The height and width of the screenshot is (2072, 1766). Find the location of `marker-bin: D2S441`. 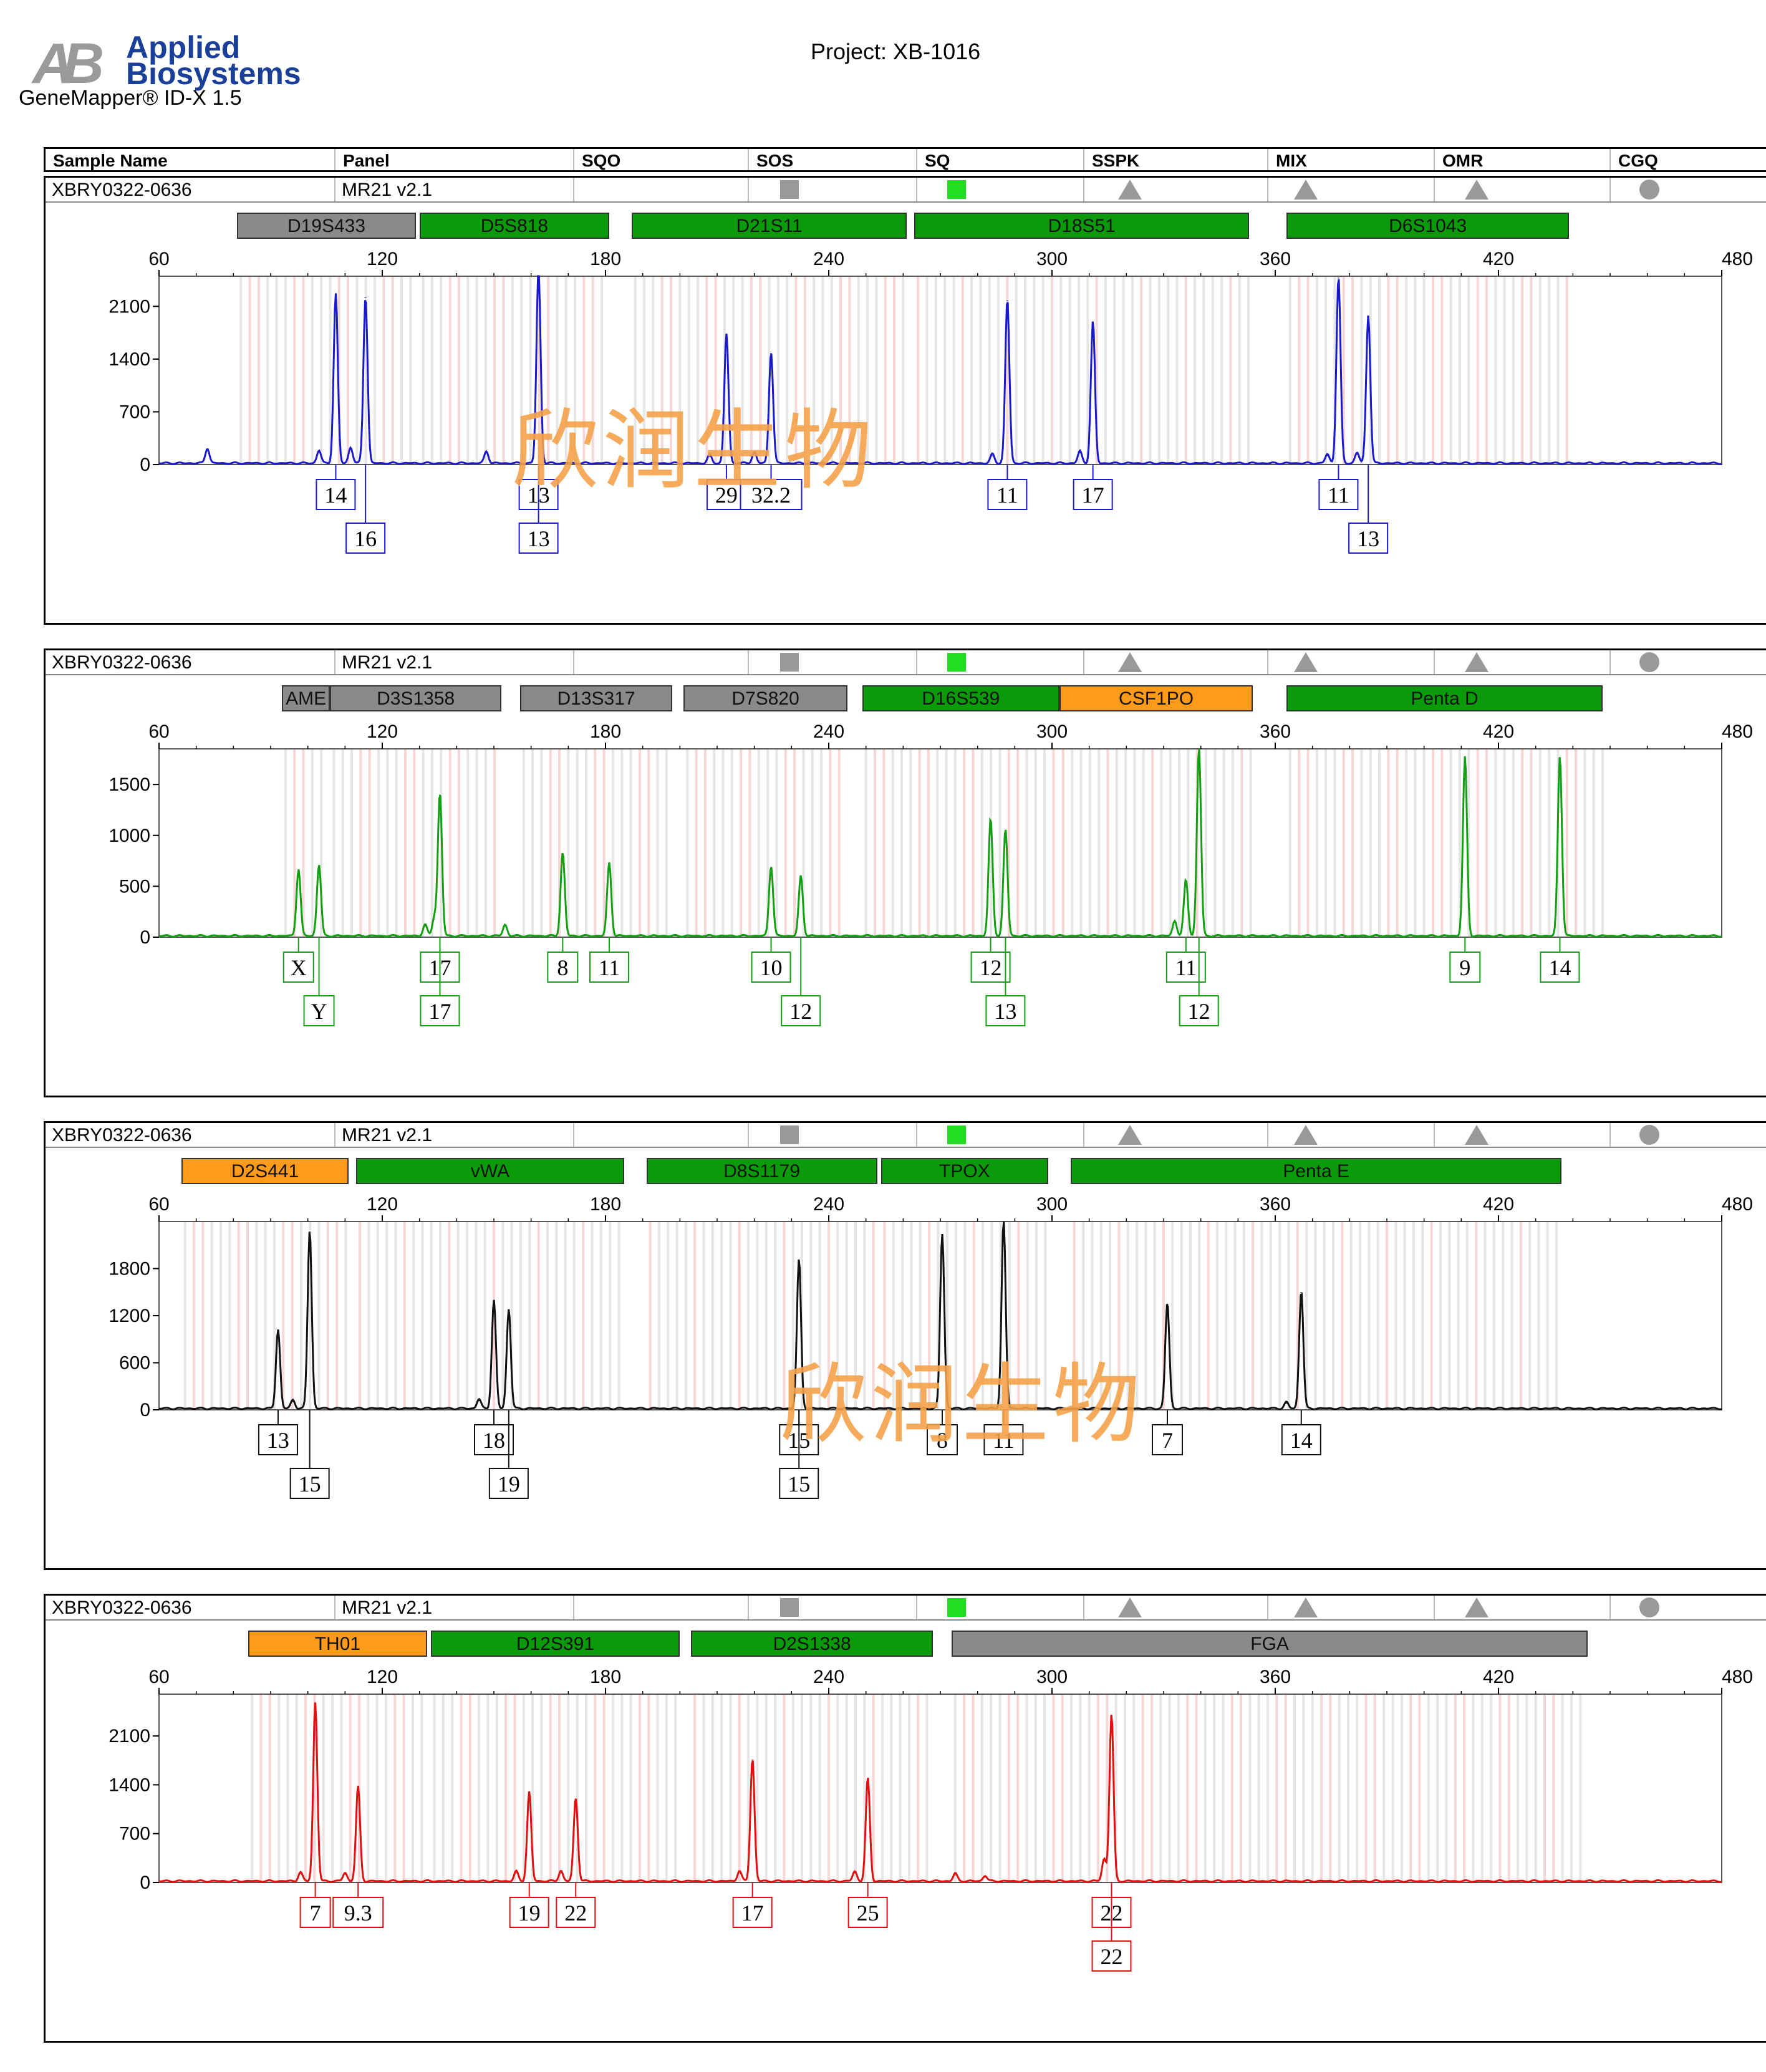

marker-bin: D2S441 is located at coordinates (265, 1171).